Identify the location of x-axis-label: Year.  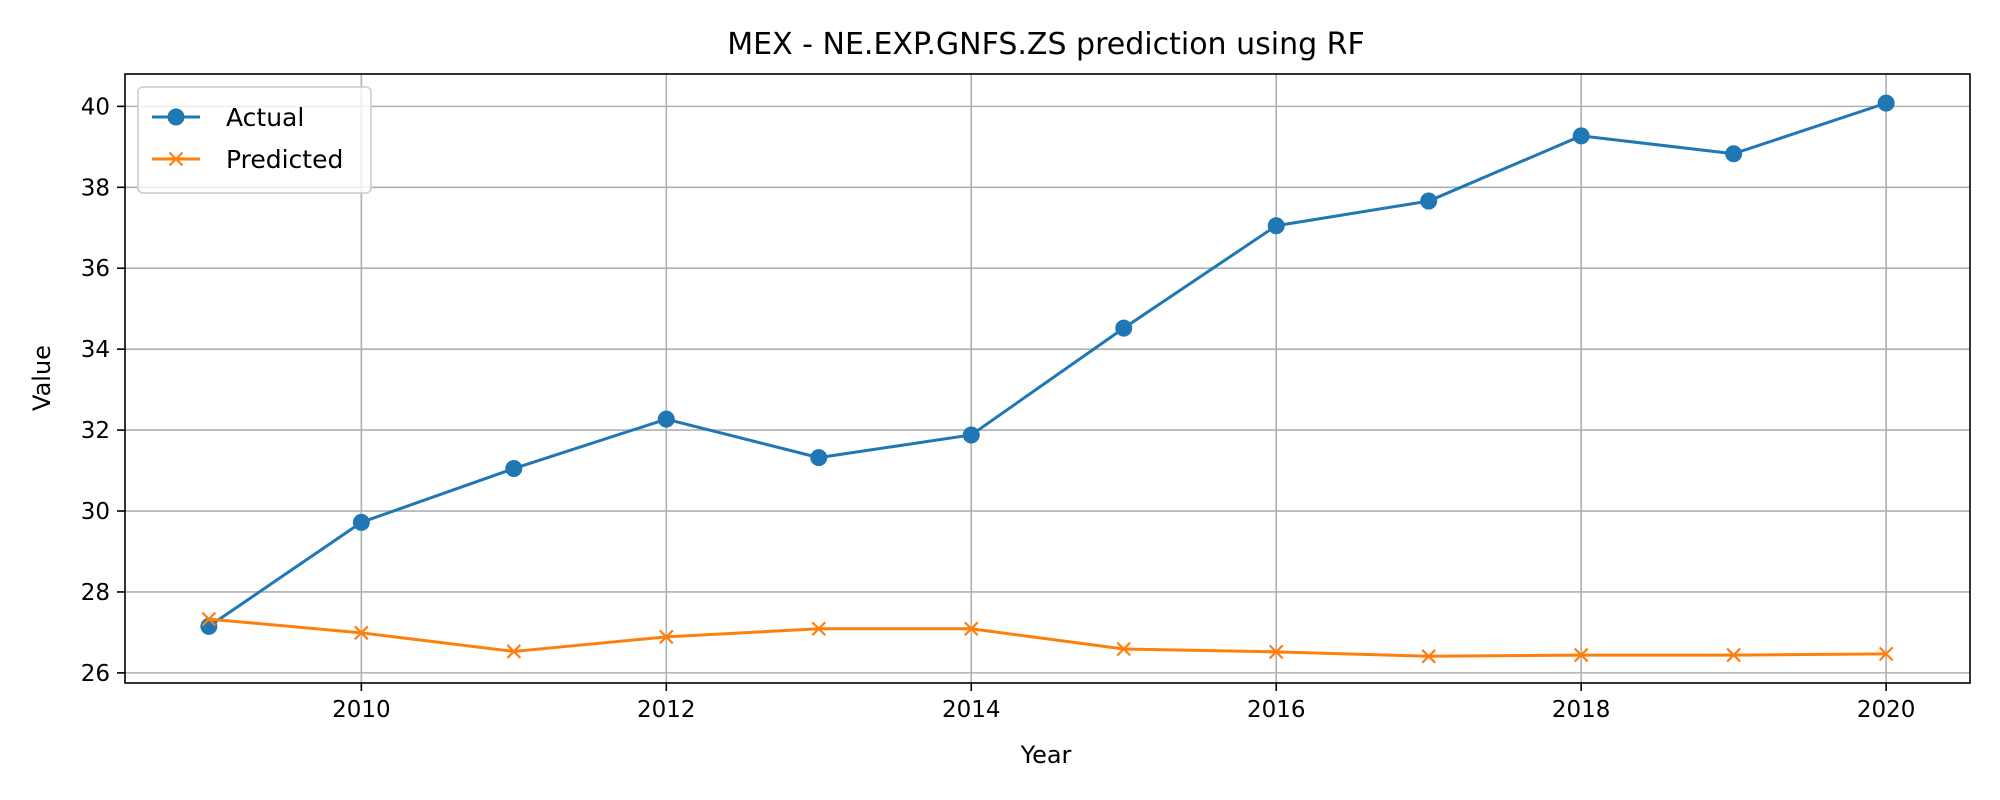
(1046, 755).